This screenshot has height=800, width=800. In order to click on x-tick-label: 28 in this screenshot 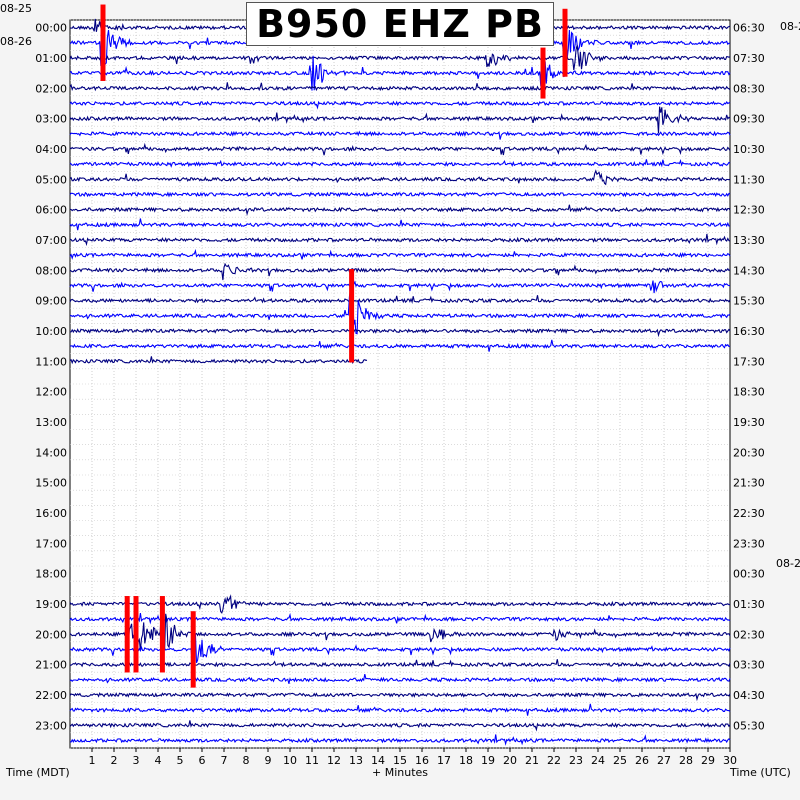, I will do `click(686, 760)`.